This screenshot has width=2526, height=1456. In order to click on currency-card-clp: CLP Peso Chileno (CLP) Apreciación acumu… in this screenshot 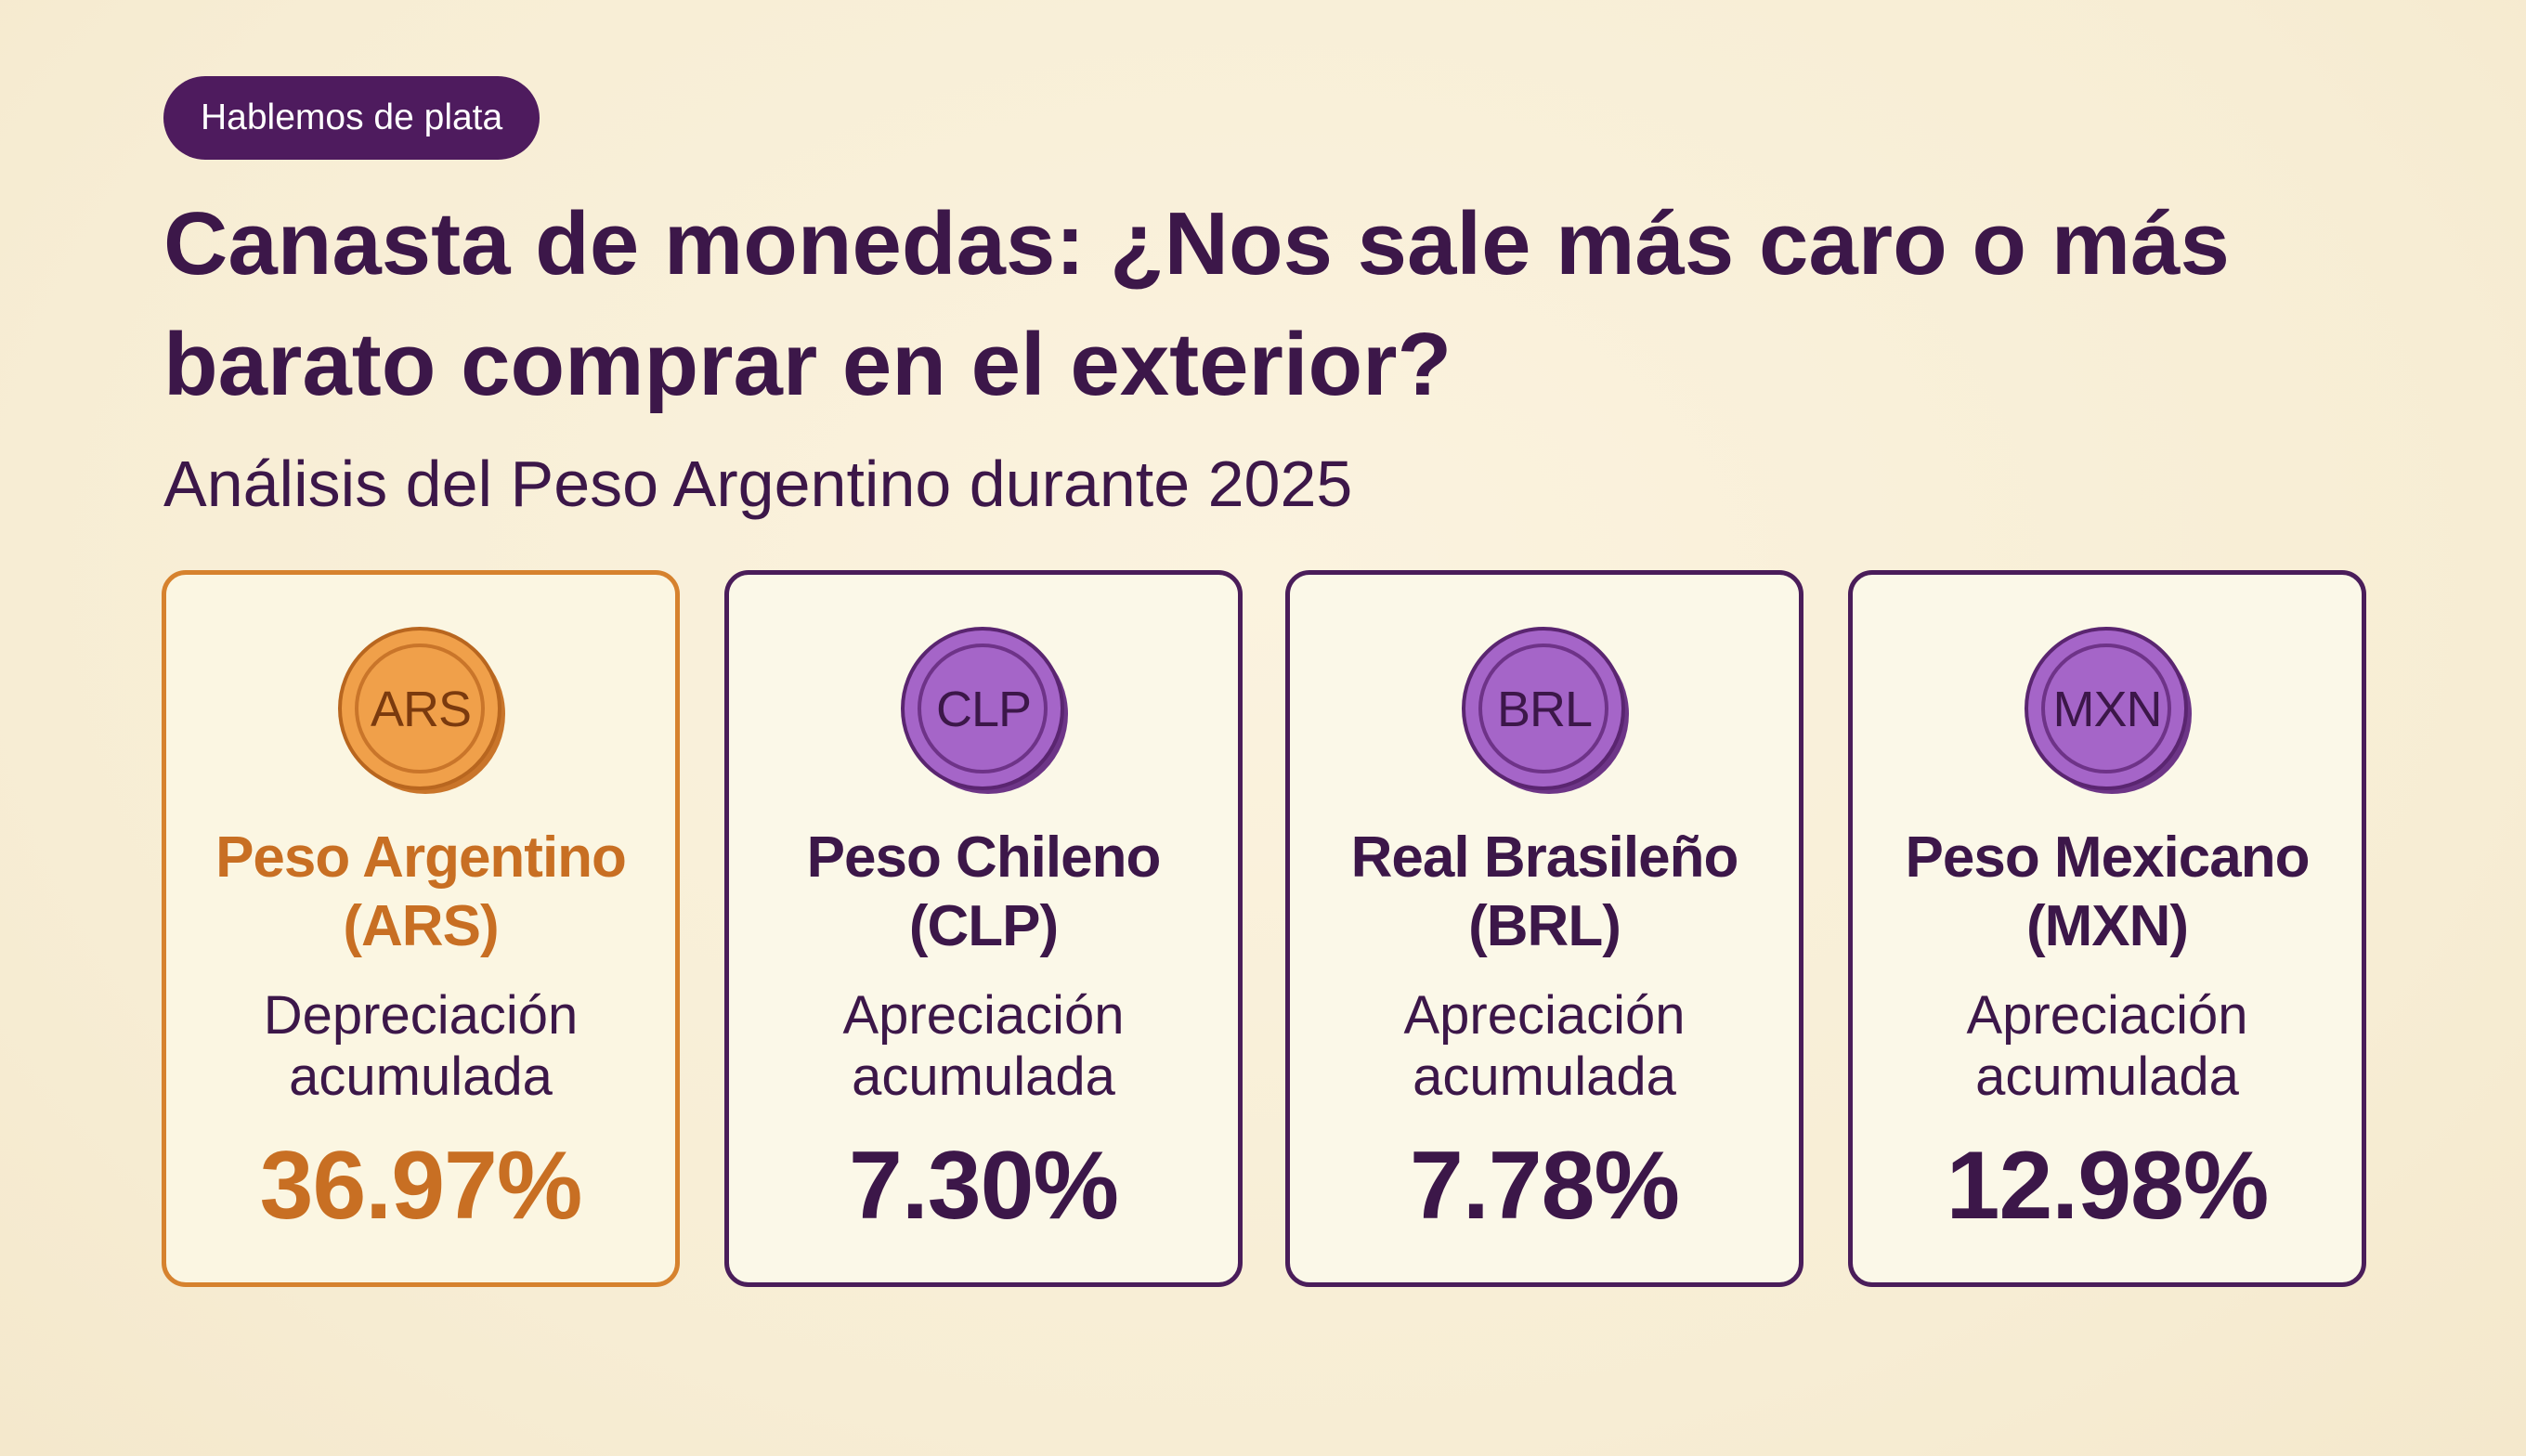, I will do `click(983, 928)`.